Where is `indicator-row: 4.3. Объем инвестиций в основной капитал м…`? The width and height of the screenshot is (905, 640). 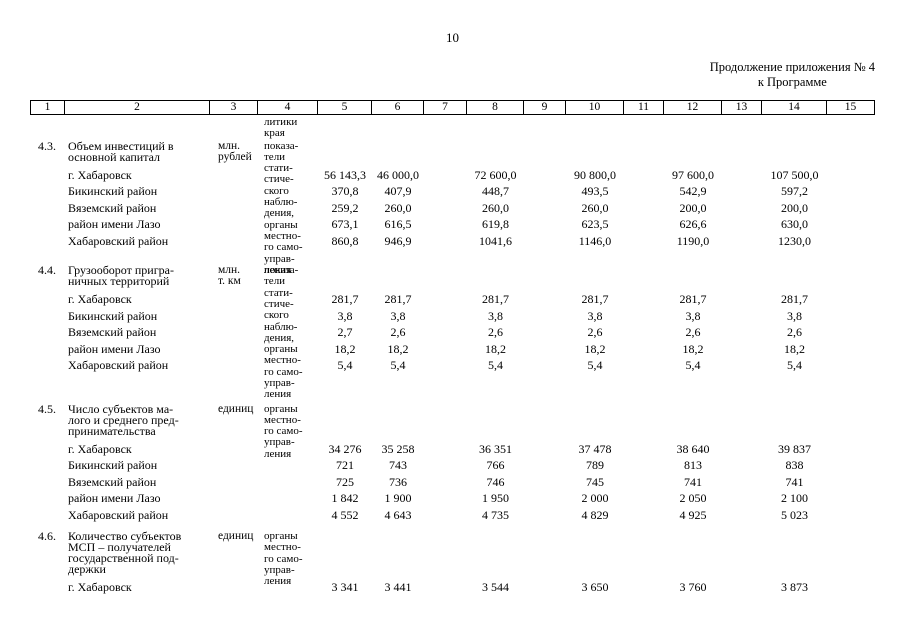 indicator-row: 4.3. Объем инвестиций в основной капитал м… is located at coordinates (452, 152).